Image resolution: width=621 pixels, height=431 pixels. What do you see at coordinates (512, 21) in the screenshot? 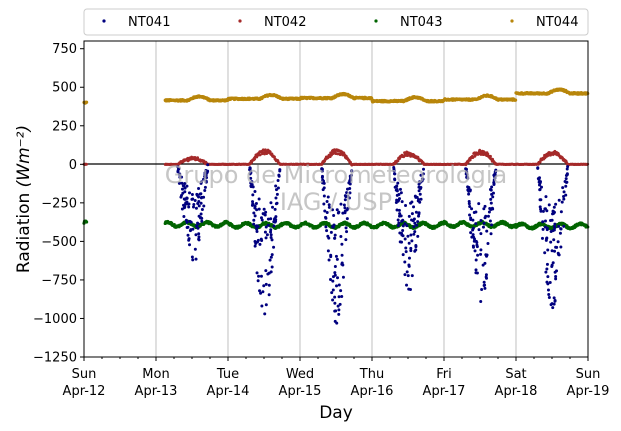
I see `legend-marker-nt044` at bounding box center [512, 21].